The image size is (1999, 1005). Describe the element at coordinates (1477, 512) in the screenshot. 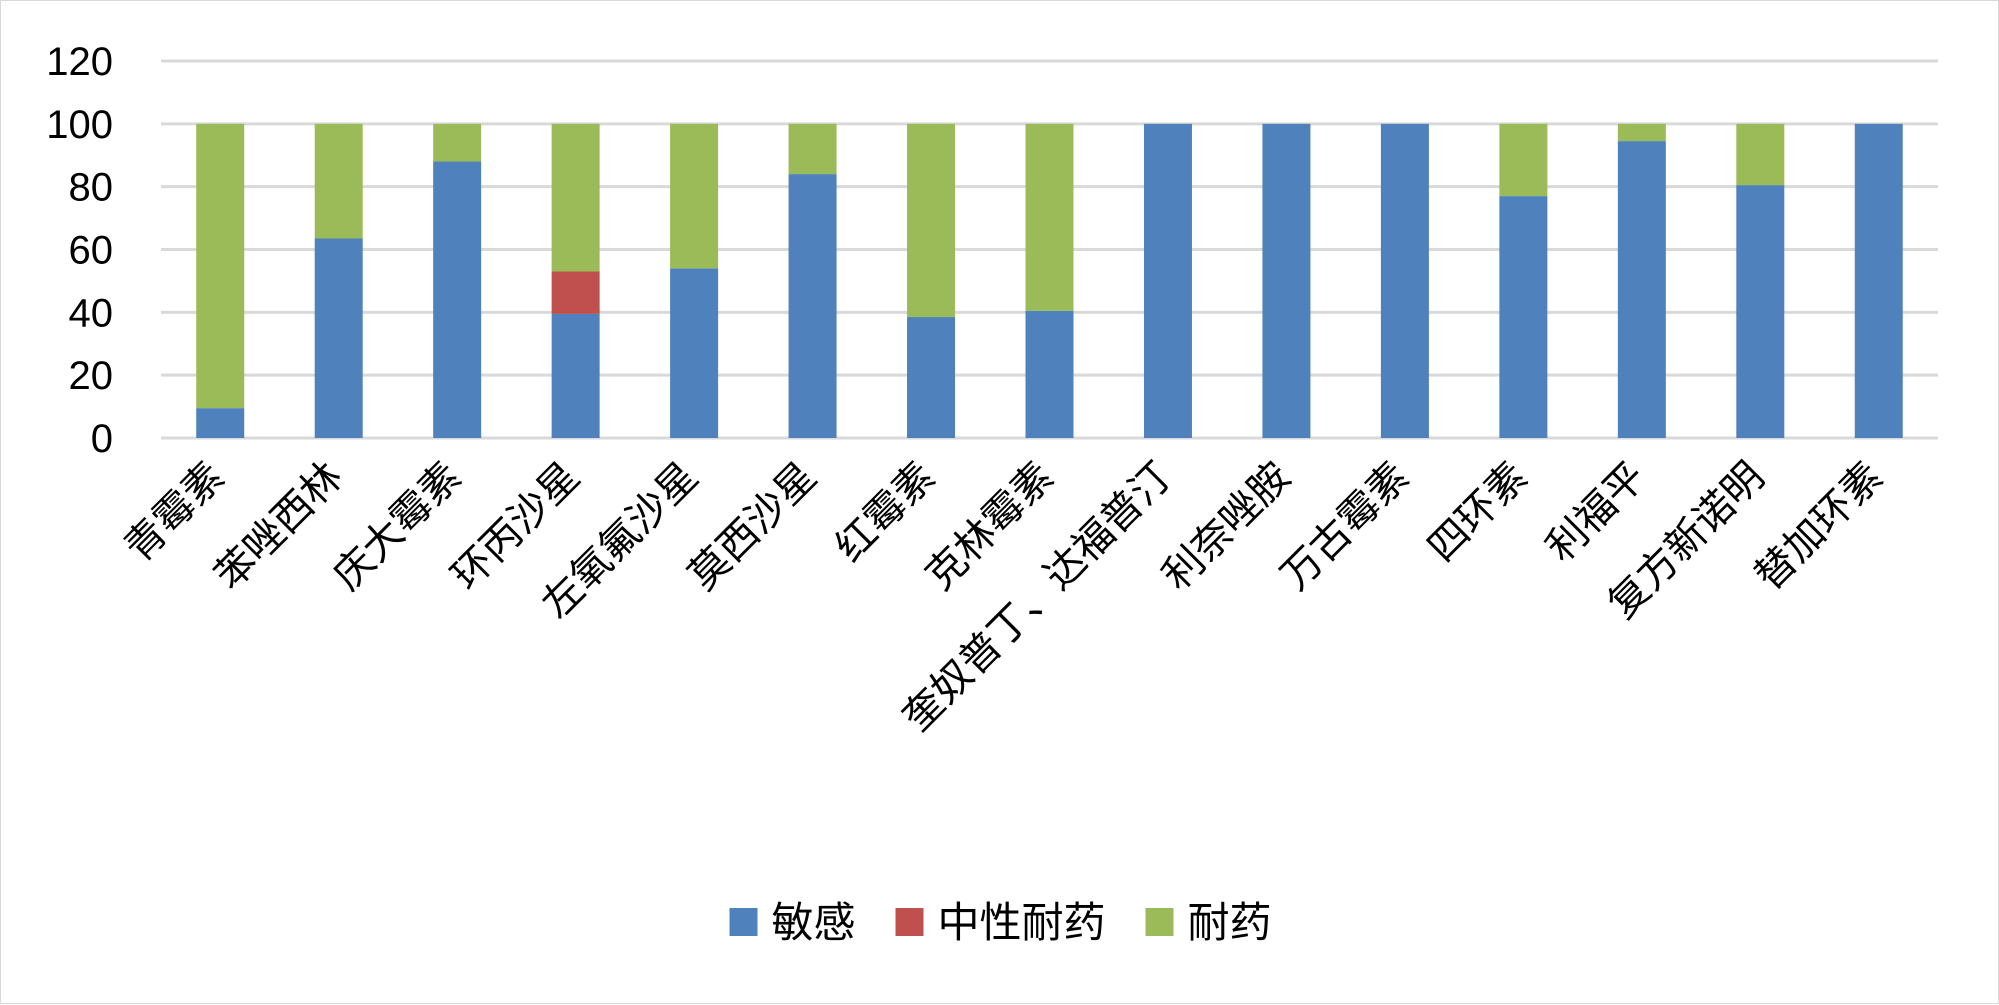

I see `x-tick-label: 四环素` at that location.